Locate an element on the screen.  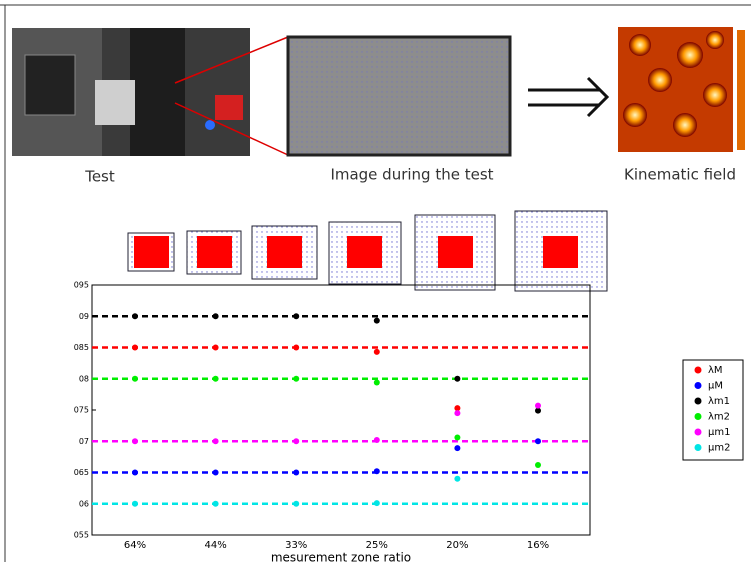
y-tick-label: 08 is located at coordinates (84, 378).